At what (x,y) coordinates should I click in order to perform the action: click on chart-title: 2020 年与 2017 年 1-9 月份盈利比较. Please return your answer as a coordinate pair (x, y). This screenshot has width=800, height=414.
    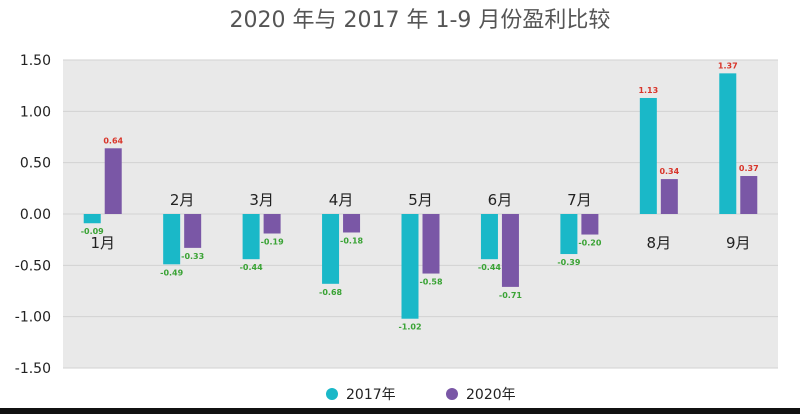
    Looking at the image, I should click on (420, 20).